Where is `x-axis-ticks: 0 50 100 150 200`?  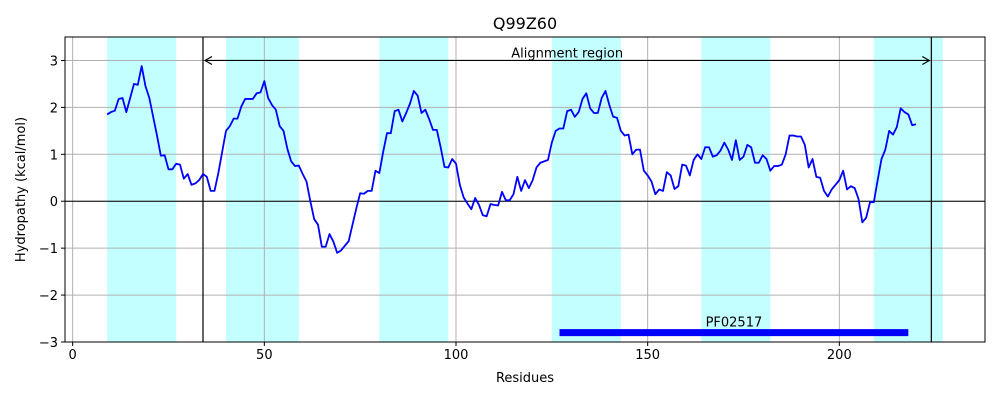 x-axis-ticks: 0 50 100 150 200 is located at coordinates (460, 352).